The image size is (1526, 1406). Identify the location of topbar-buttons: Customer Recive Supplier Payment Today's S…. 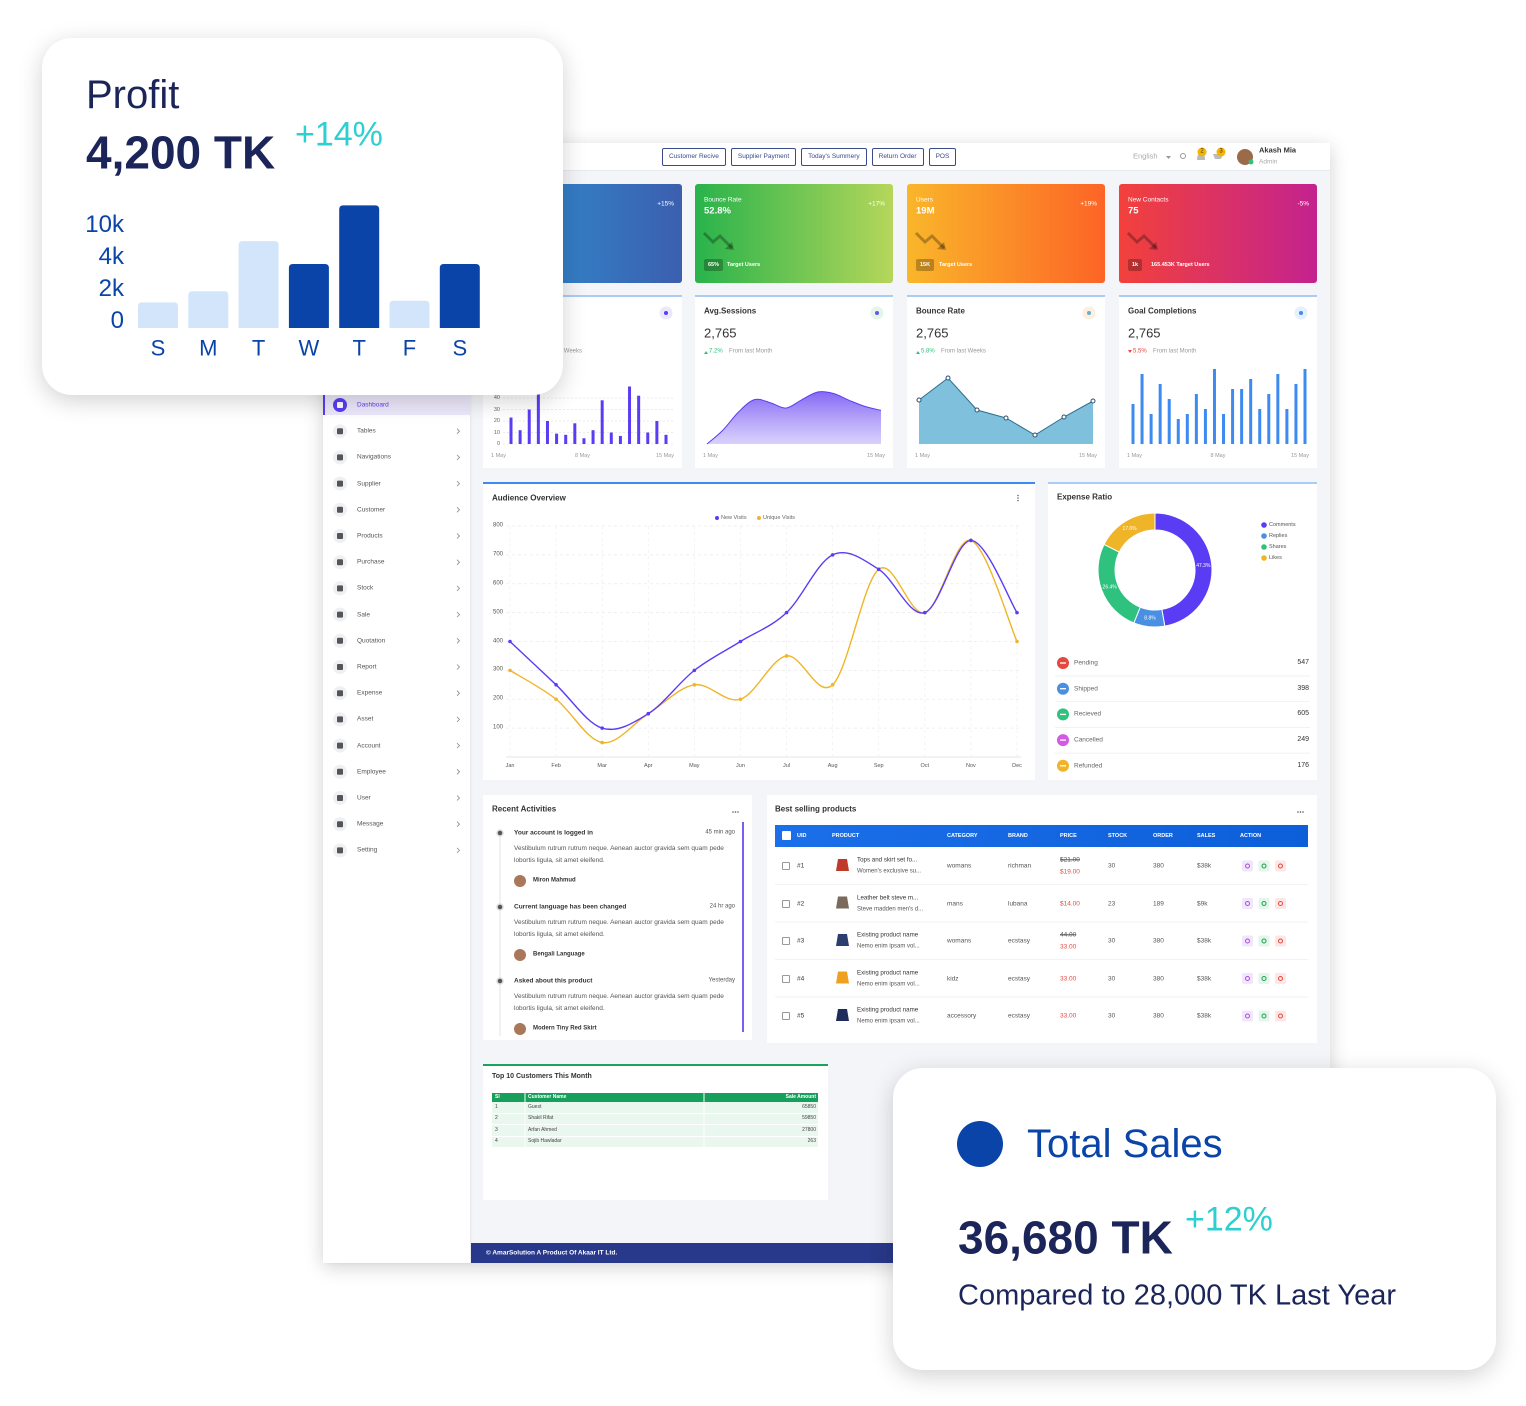
(809, 157).